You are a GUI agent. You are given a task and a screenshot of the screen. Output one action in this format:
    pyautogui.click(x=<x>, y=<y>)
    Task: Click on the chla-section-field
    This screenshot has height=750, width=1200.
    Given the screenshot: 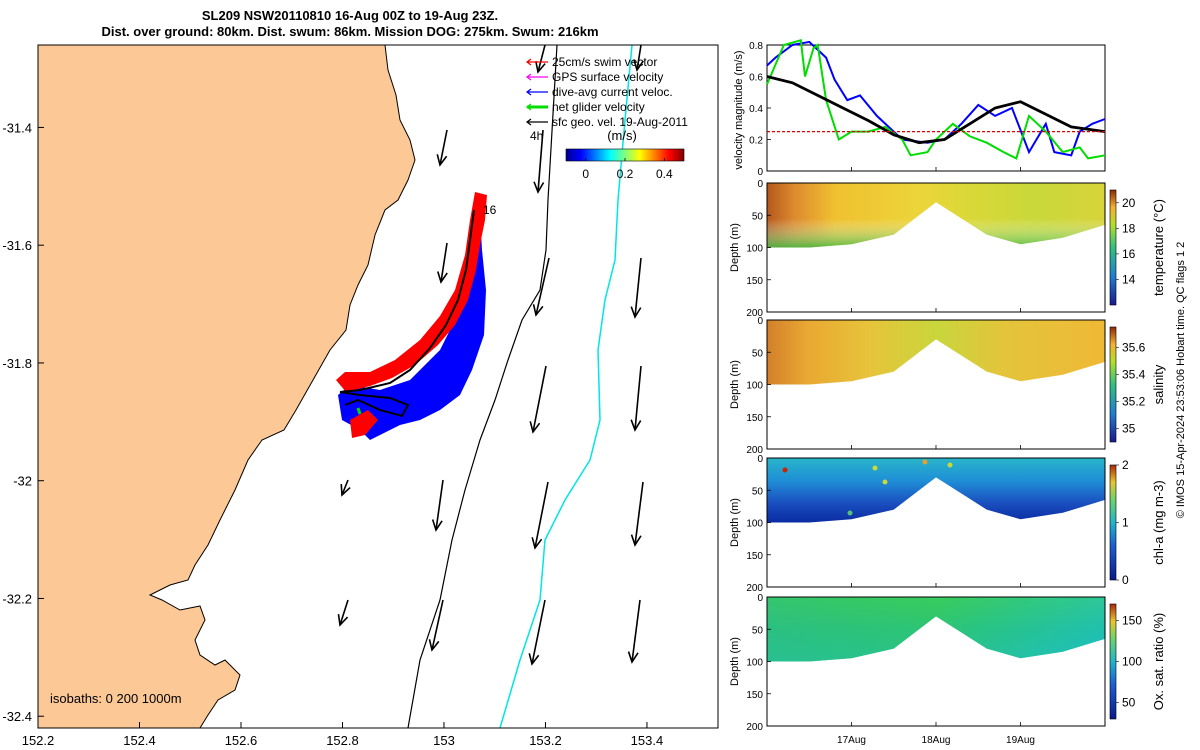 What is the action you would take?
    pyautogui.click(x=936, y=490)
    